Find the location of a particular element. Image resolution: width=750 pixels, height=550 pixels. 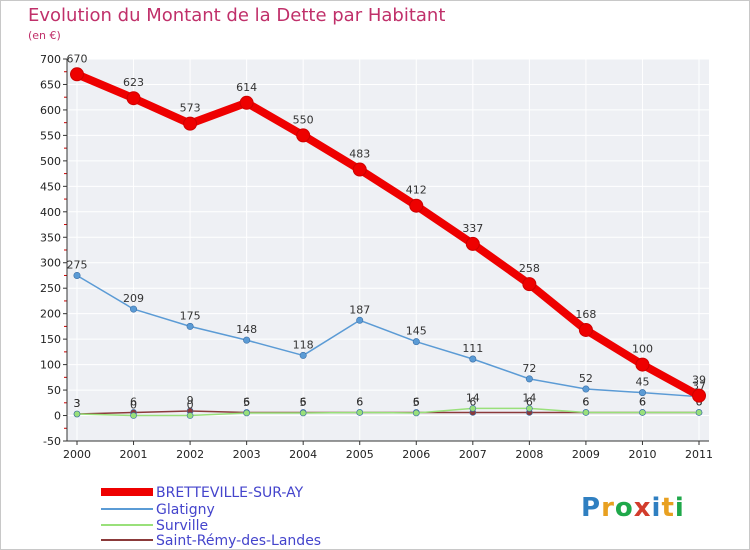

logo-letter: x is located at coordinates (642, 508).